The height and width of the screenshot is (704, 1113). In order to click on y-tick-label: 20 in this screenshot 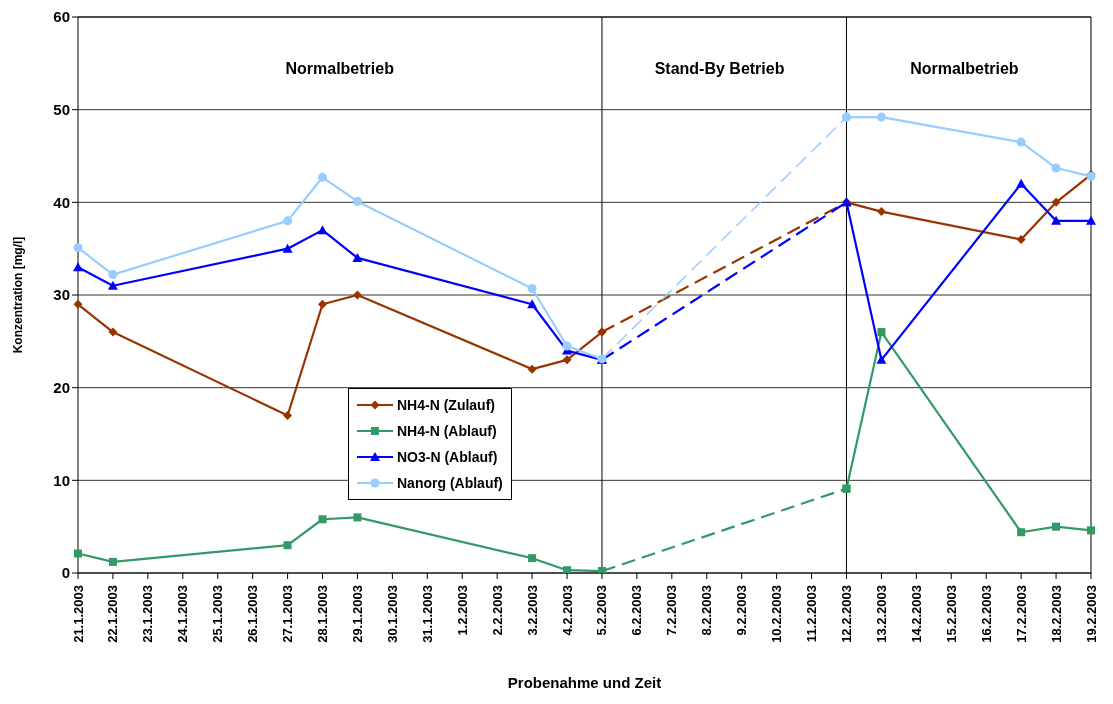, I will do `click(61, 387)`.